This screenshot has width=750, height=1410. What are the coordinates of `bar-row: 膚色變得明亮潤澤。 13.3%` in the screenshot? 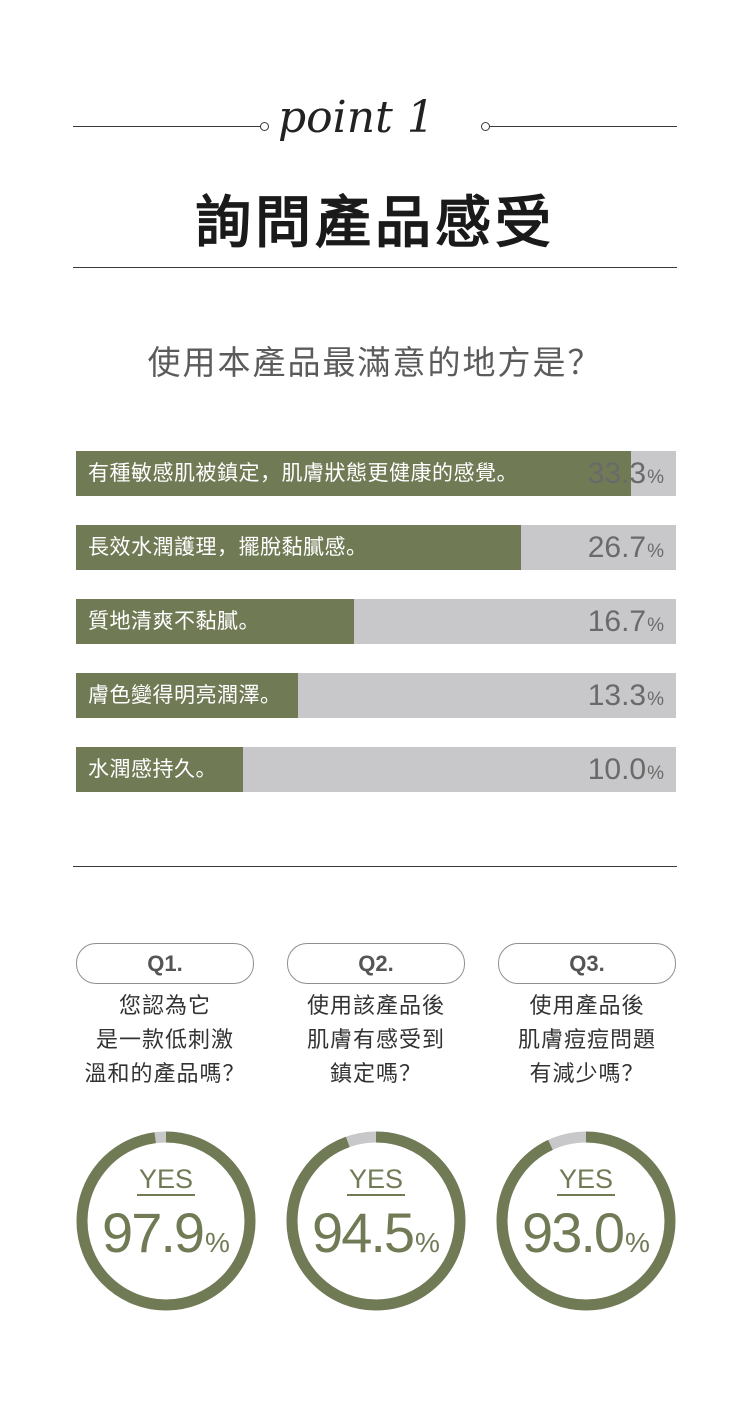 It's located at (376, 695).